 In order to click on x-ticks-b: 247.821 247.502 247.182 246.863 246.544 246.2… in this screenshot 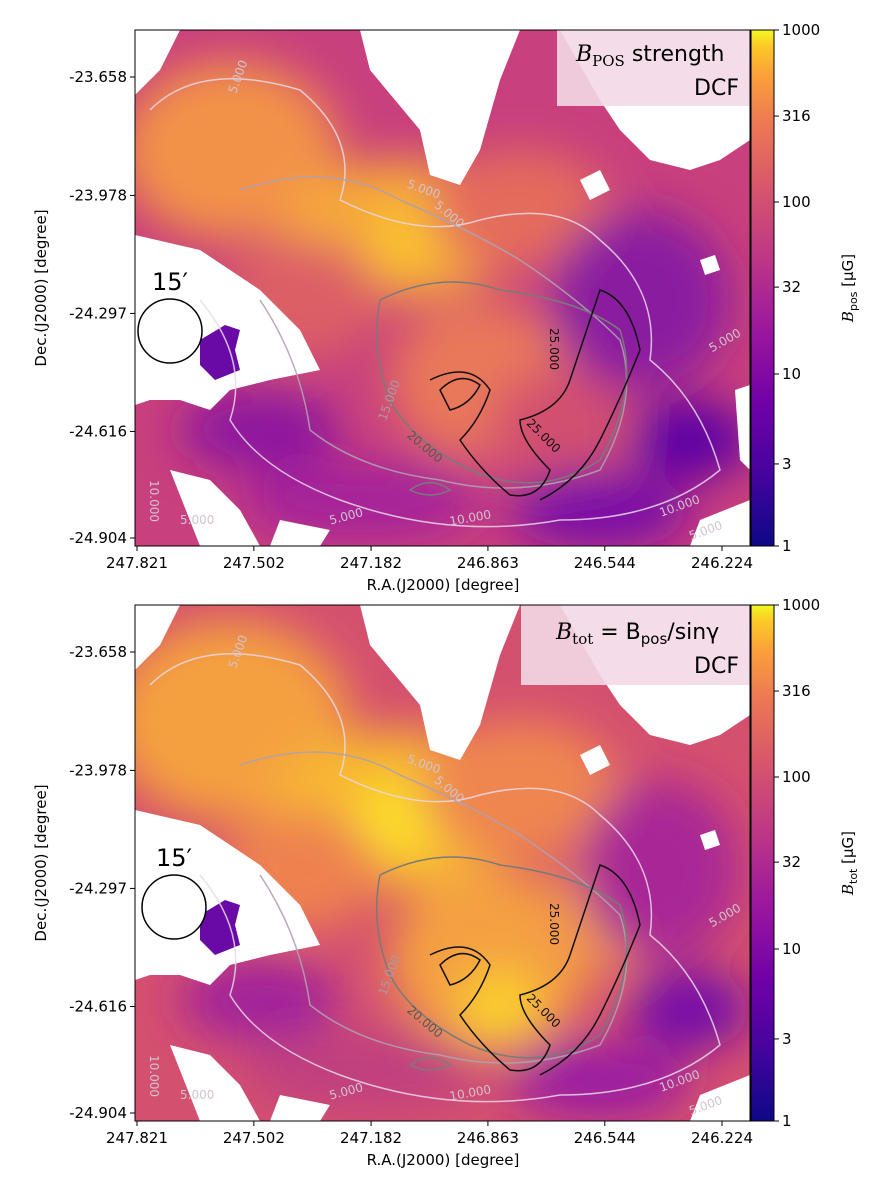, I will do `click(429, 1134)`.